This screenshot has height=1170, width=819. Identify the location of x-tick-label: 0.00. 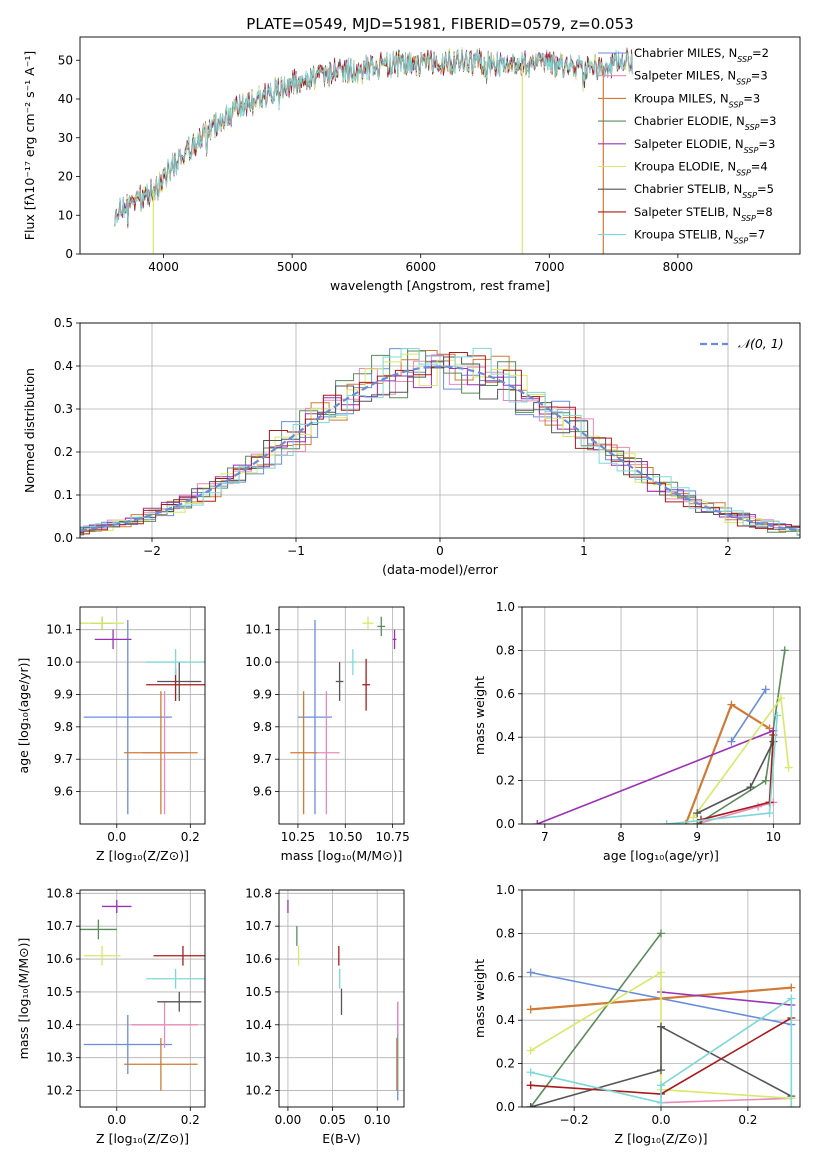
(288, 1120).